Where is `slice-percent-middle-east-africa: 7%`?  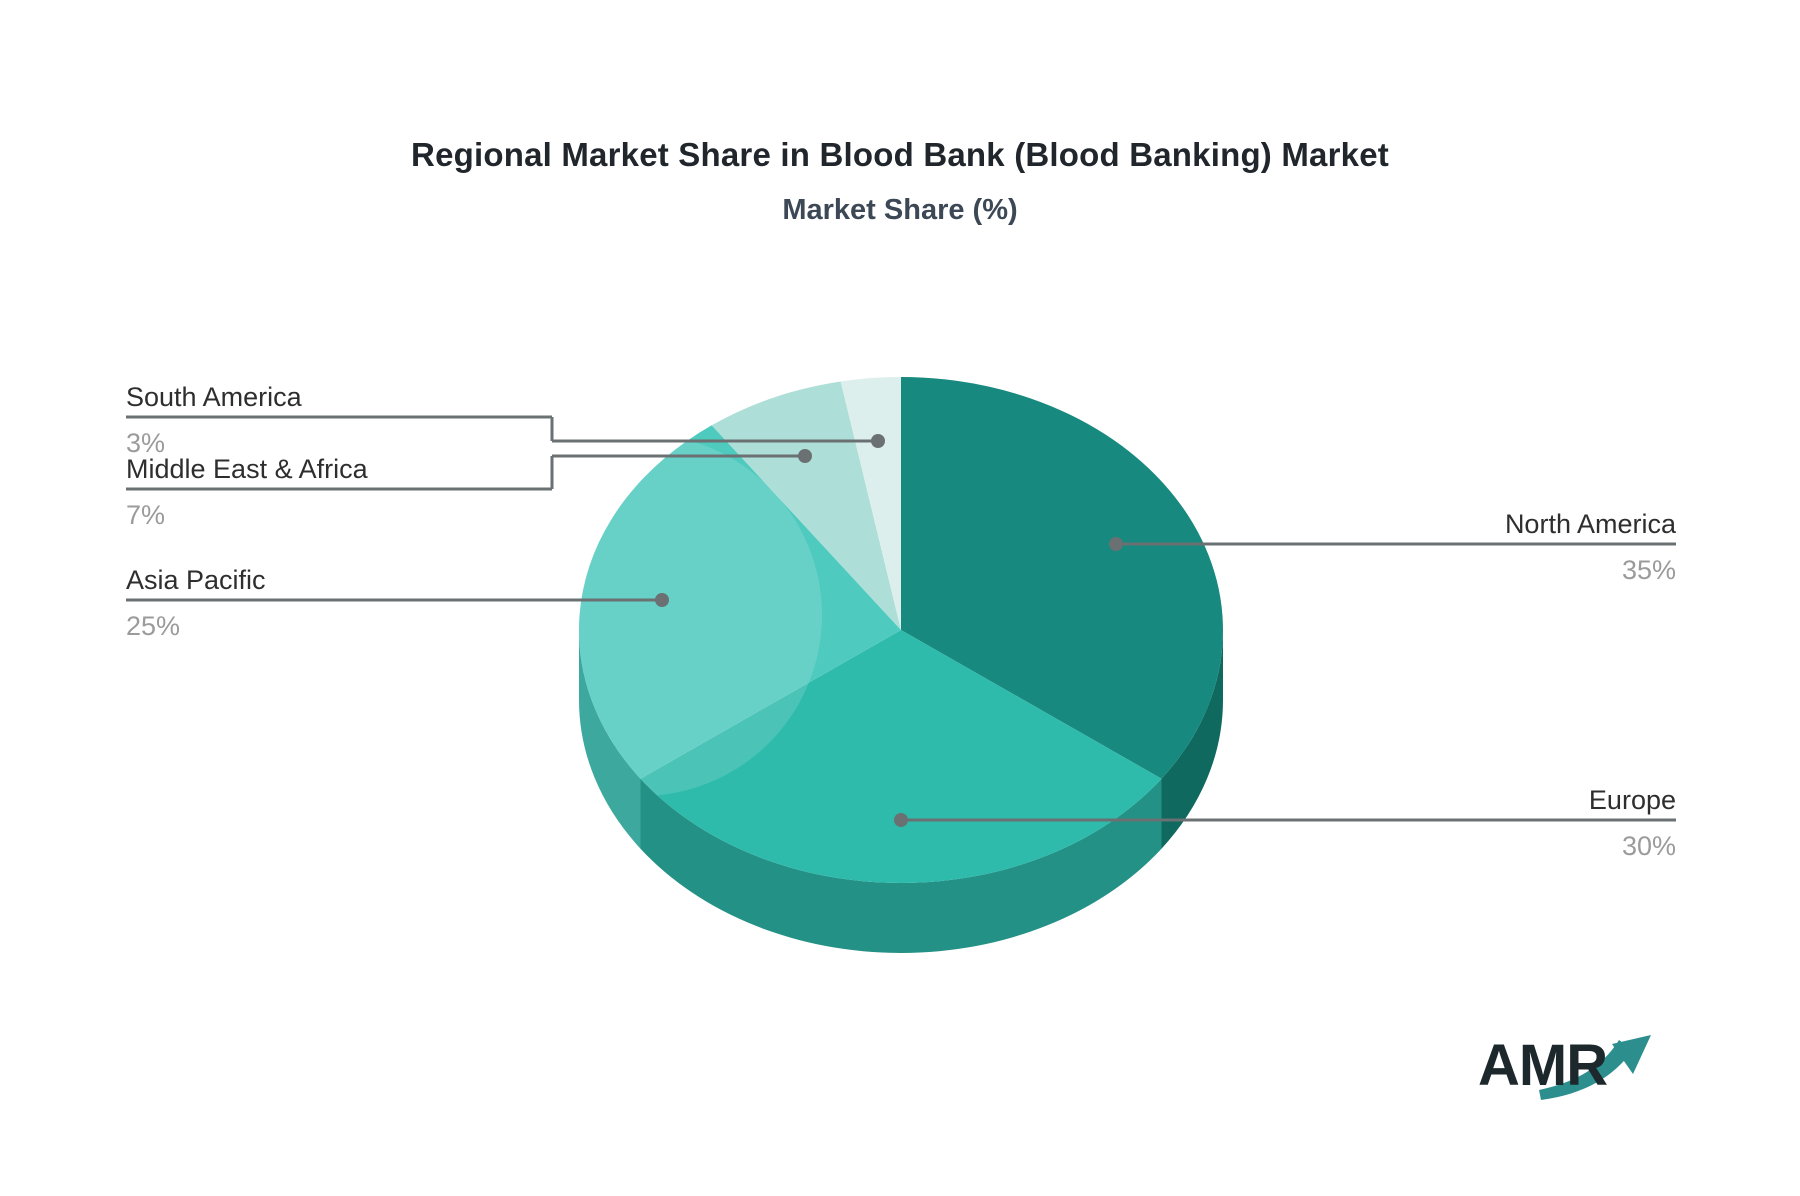 slice-percent-middle-east-africa: 7% is located at coordinates (146, 515).